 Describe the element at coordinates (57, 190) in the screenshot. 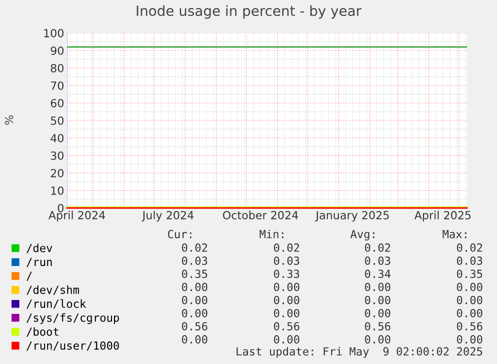

I see `y-tick-label: 10` at that location.